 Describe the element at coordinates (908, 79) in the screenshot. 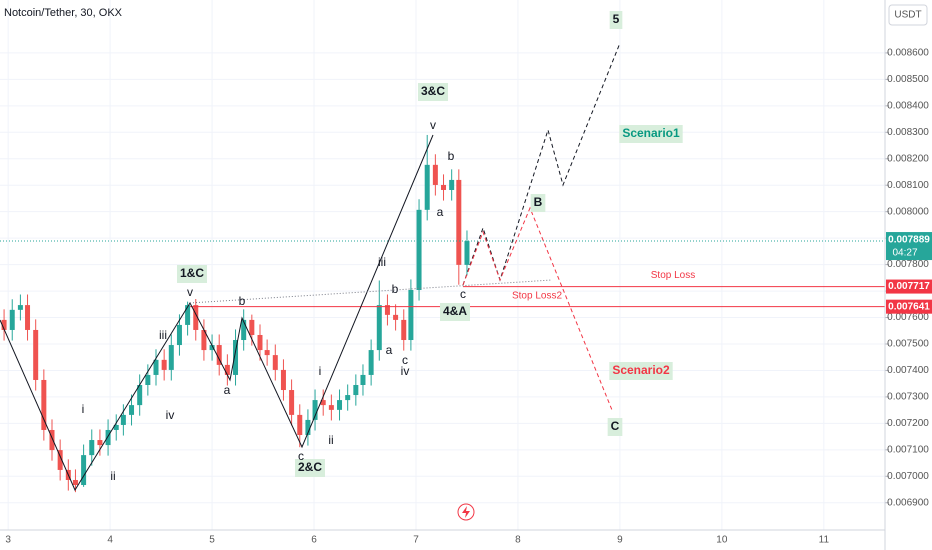

I see `y-tick-label: 0.008500` at that location.